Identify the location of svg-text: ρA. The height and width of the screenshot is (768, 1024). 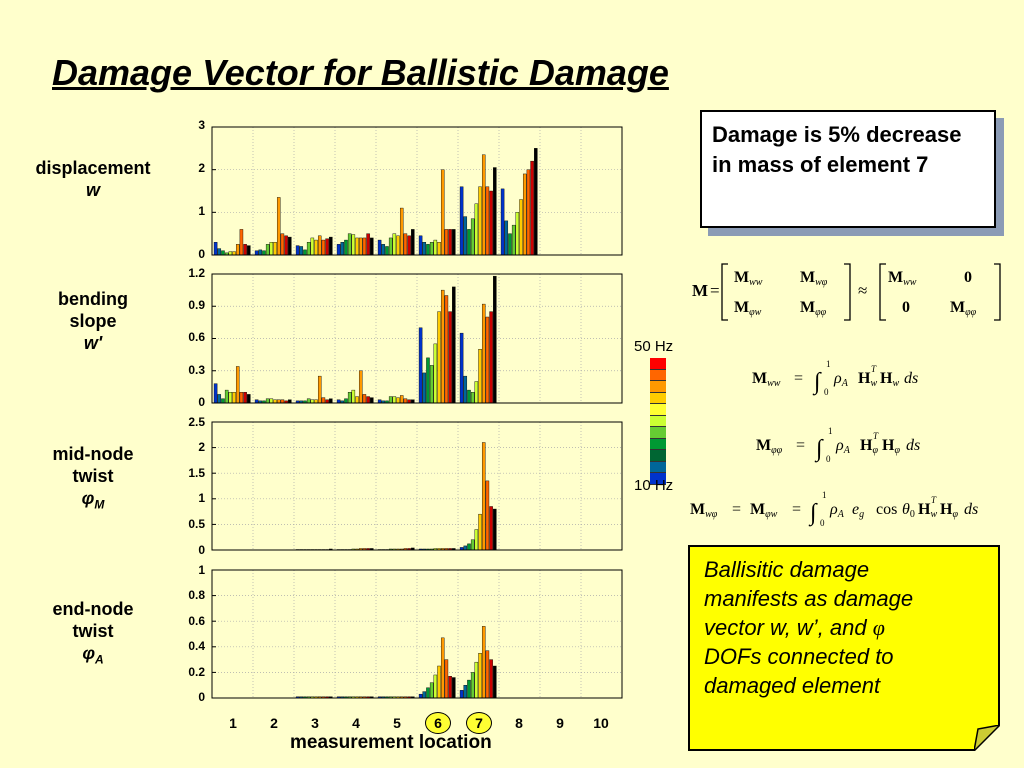
(841, 379).